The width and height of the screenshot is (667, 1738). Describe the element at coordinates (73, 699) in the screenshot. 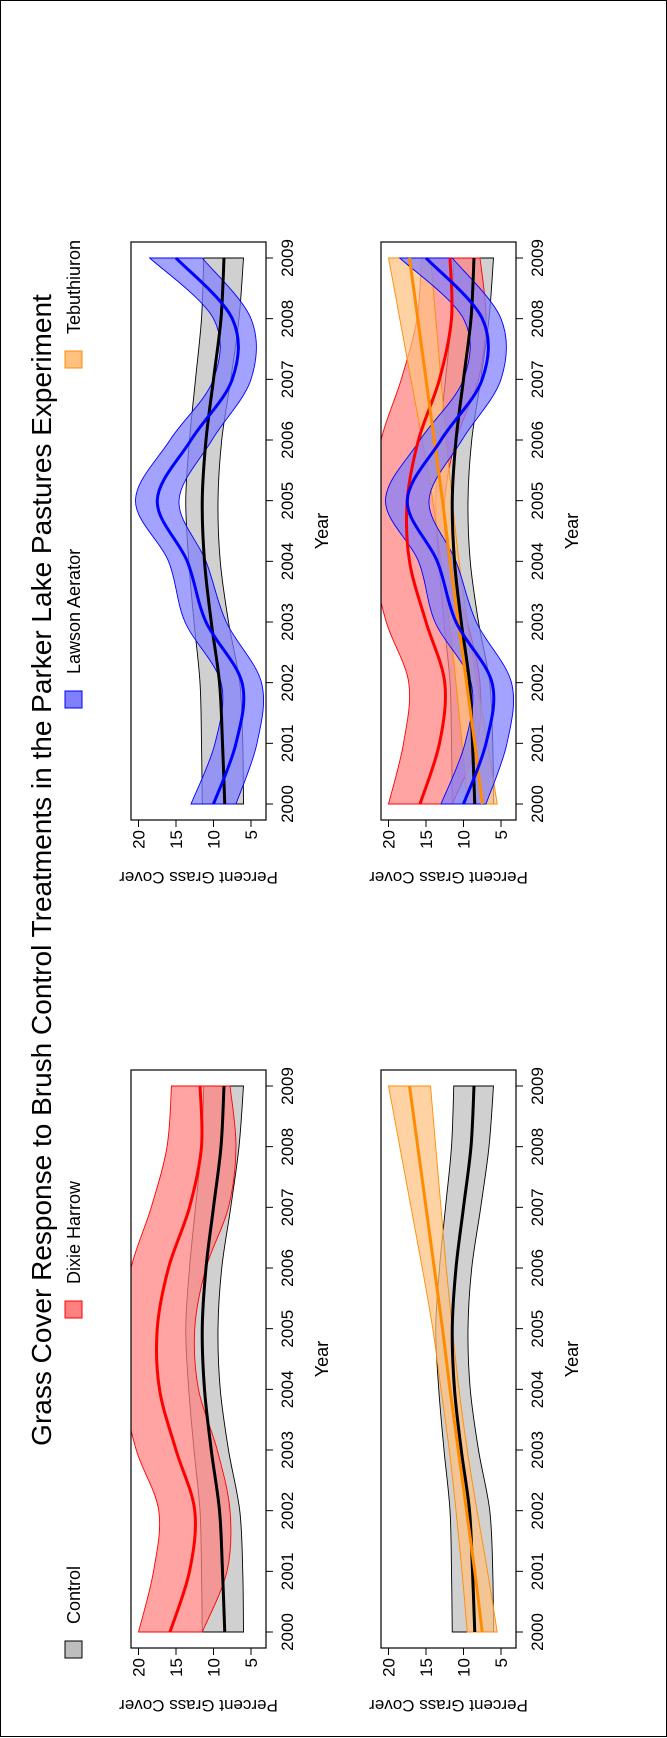

I see `legend-swatch-lawson-aerator` at that location.